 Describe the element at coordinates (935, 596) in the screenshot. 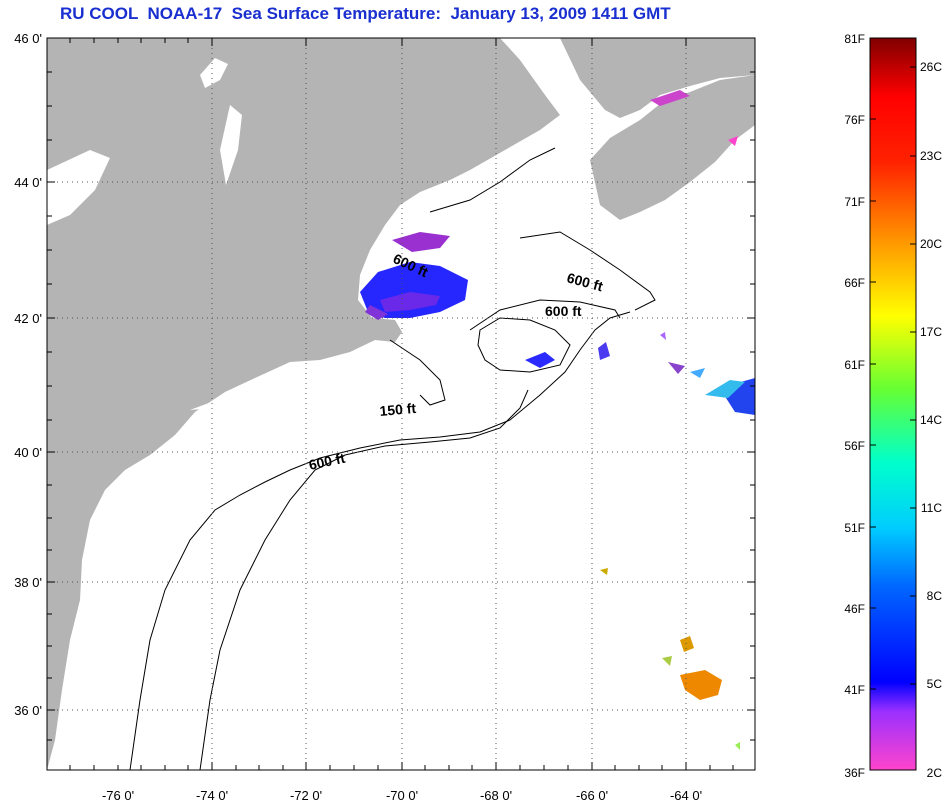

I see `colorbar-label-c: 8C` at that location.